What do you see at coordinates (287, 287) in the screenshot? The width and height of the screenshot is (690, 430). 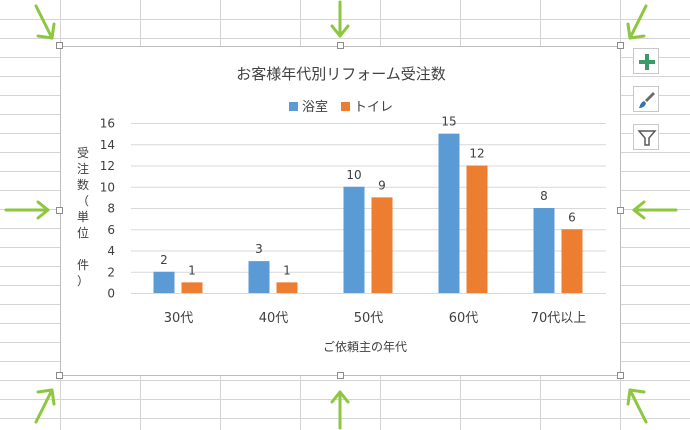 I see `bar-トイレ-40代` at bounding box center [287, 287].